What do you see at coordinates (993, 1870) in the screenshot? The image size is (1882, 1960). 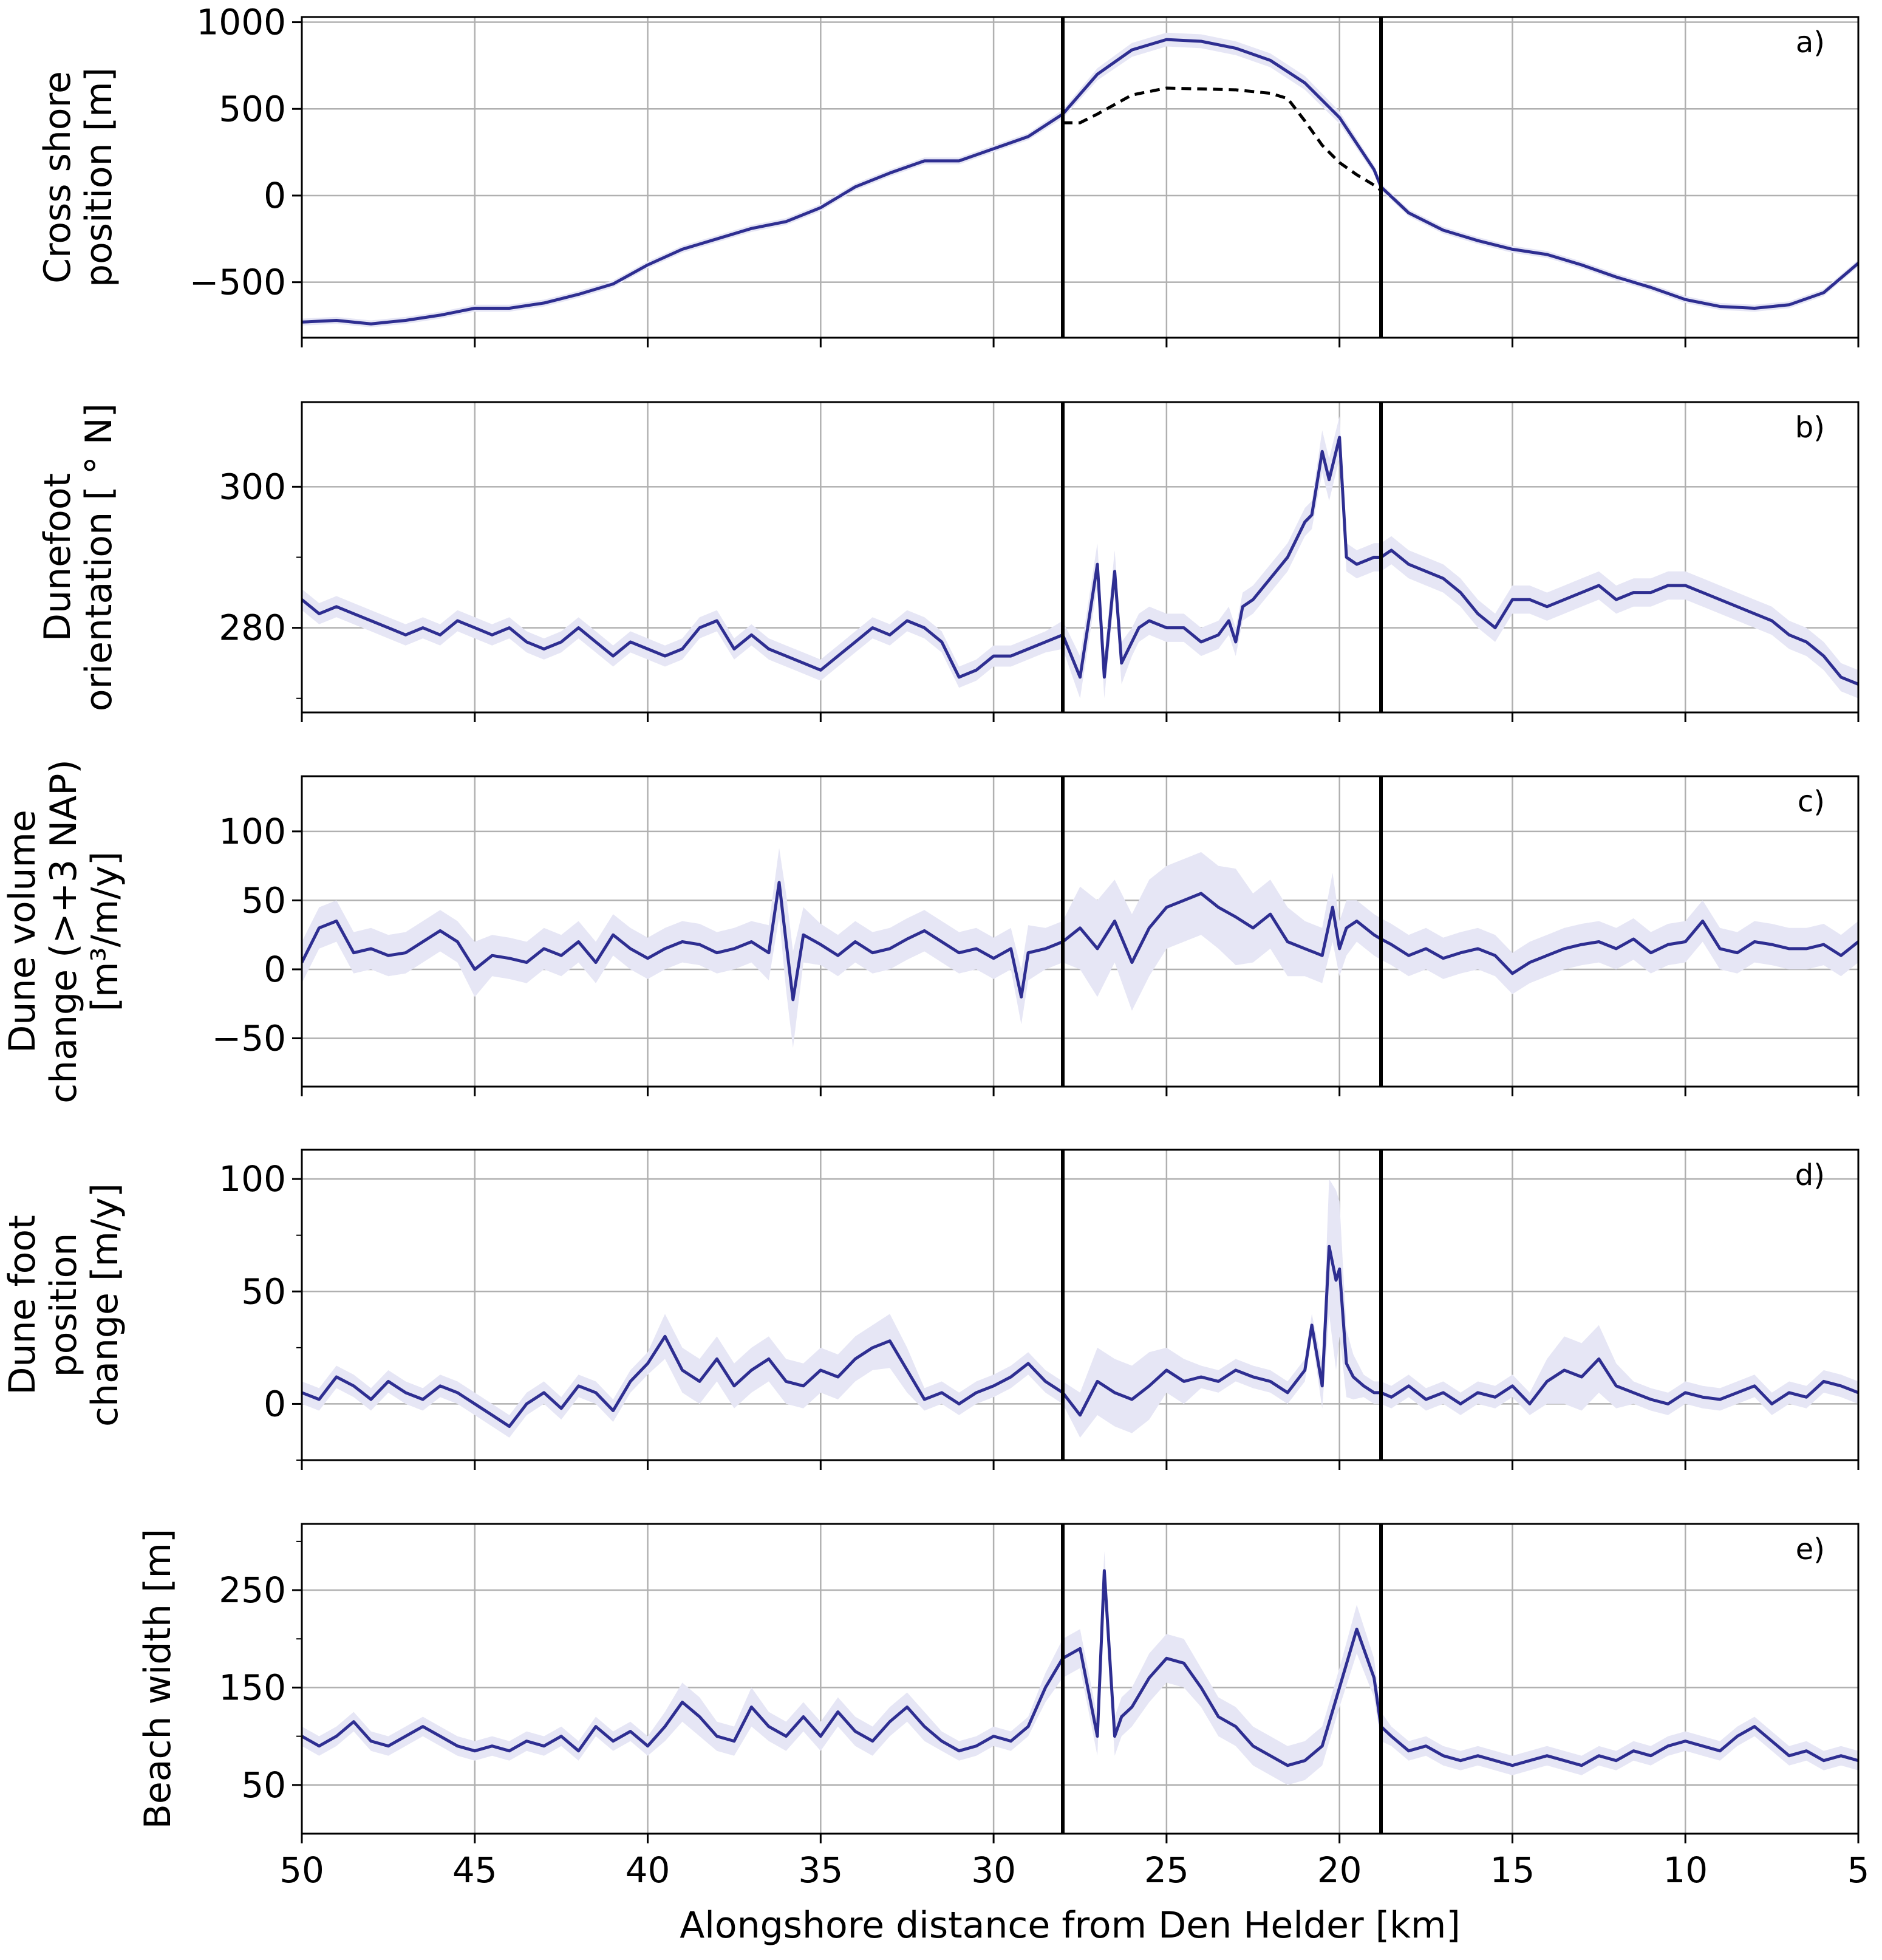 I see `x-tick-label: 30` at bounding box center [993, 1870].